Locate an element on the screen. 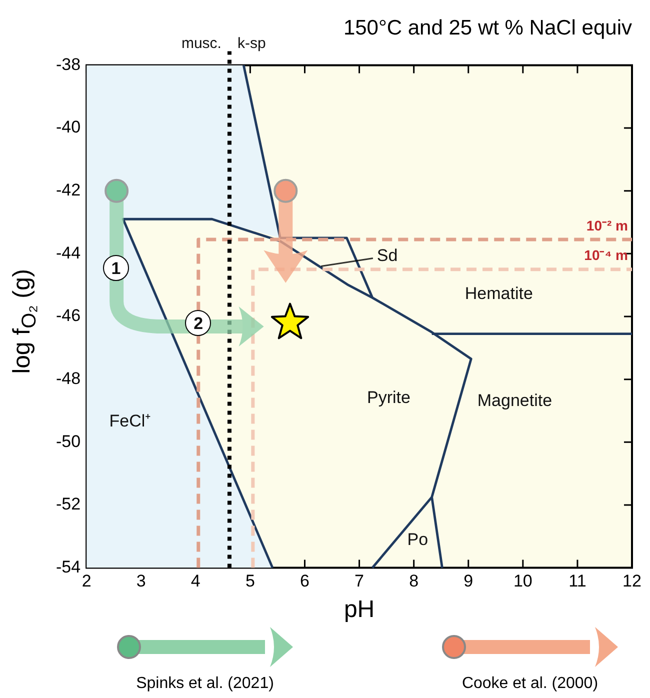 The image size is (650, 698). x-tick-label: 5 is located at coordinates (250, 581).